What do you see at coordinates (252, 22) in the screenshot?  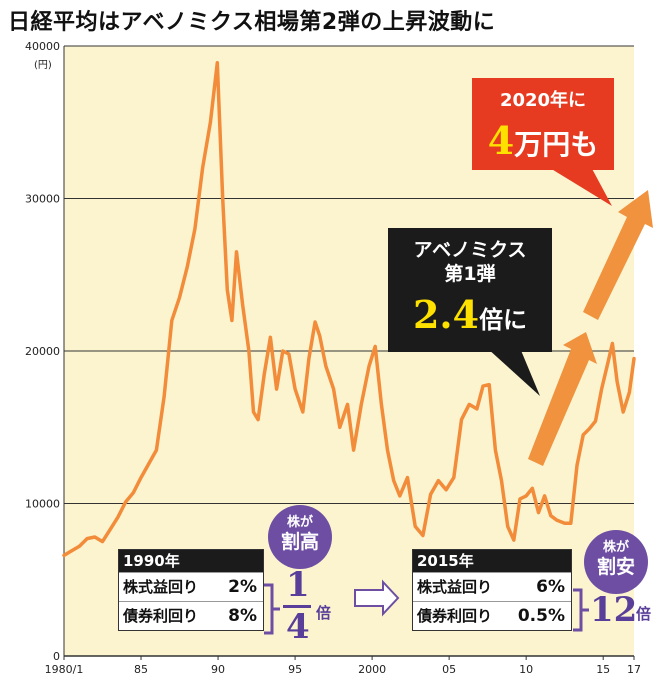 I see `page-title: 日経平均はアベノミクス相場第2弾の上昇波動に` at bounding box center [252, 22].